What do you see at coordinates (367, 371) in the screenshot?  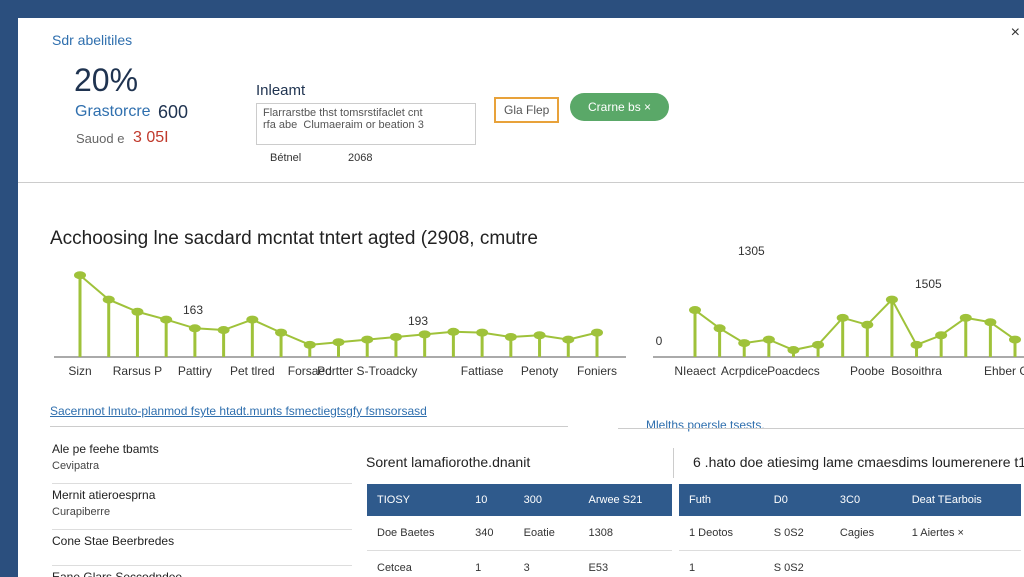 I see `x-tick-label: Portter S-Troadcky` at bounding box center [367, 371].